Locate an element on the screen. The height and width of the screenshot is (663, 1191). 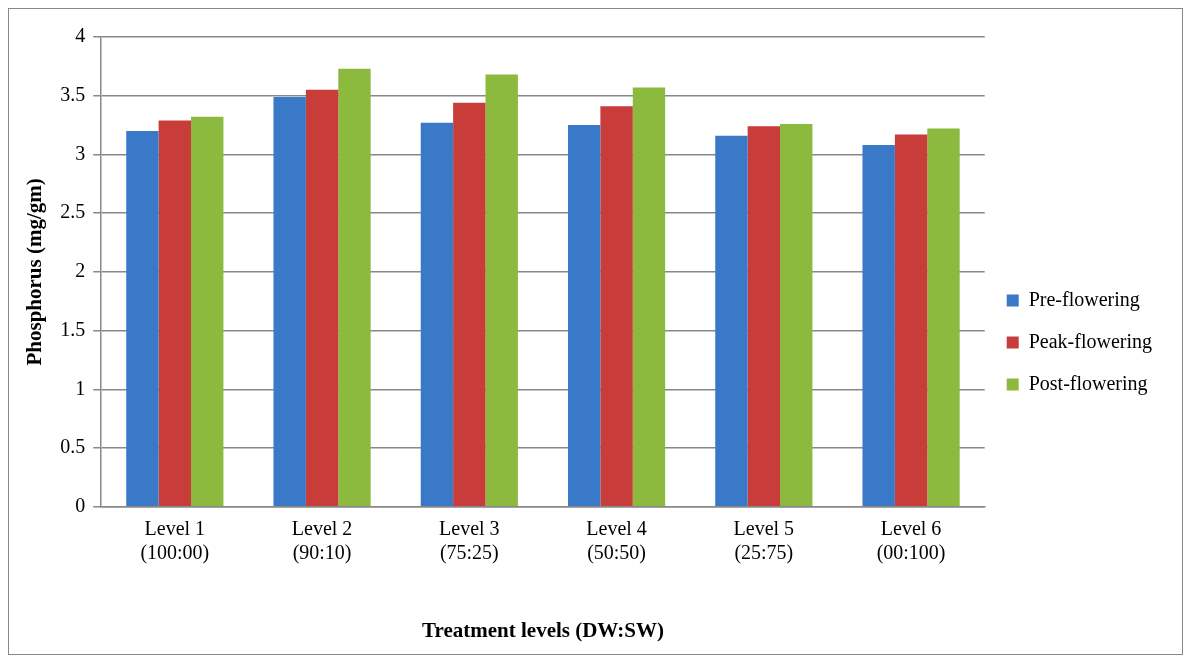
legend-label: Post-flowering is located at coordinates (1088, 383).